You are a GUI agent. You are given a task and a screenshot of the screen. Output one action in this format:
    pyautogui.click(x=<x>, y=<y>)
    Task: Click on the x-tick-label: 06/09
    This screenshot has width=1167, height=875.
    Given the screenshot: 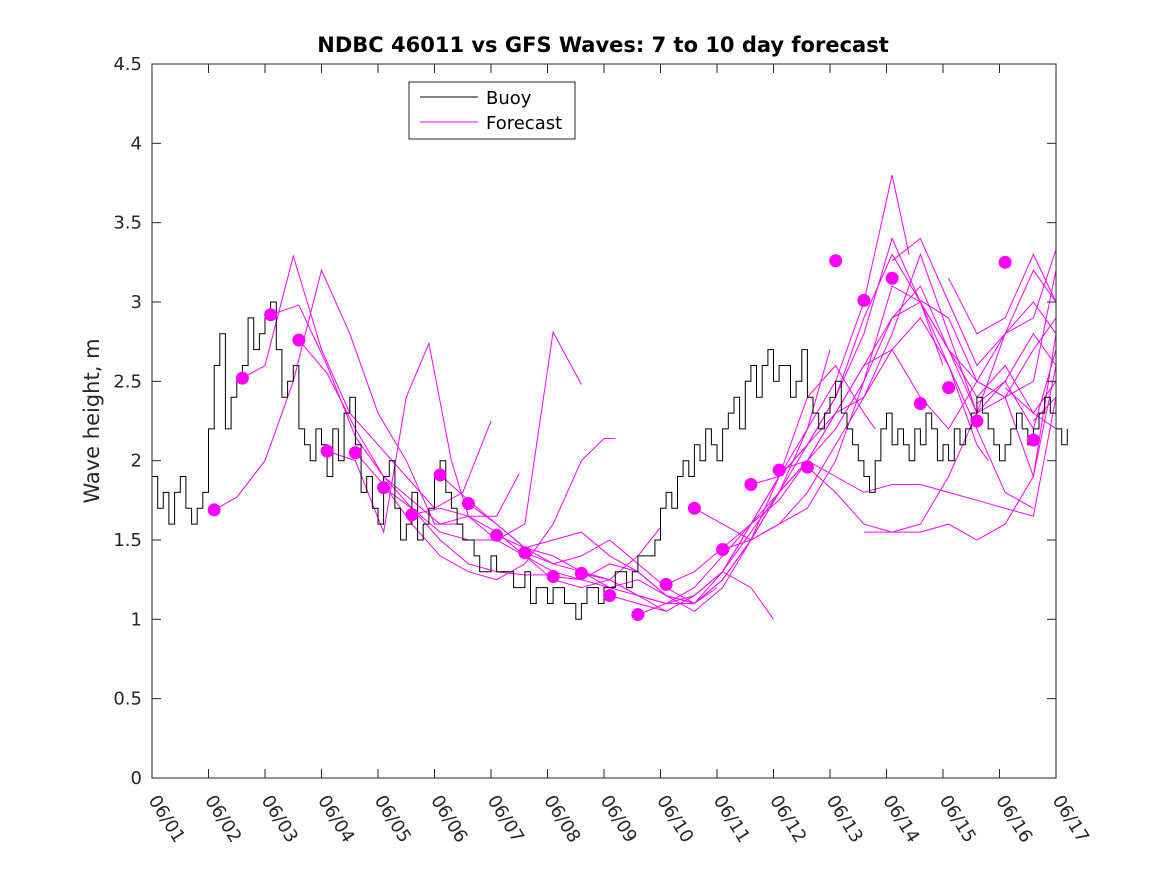 What is the action you would take?
    pyautogui.click(x=618, y=819)
    